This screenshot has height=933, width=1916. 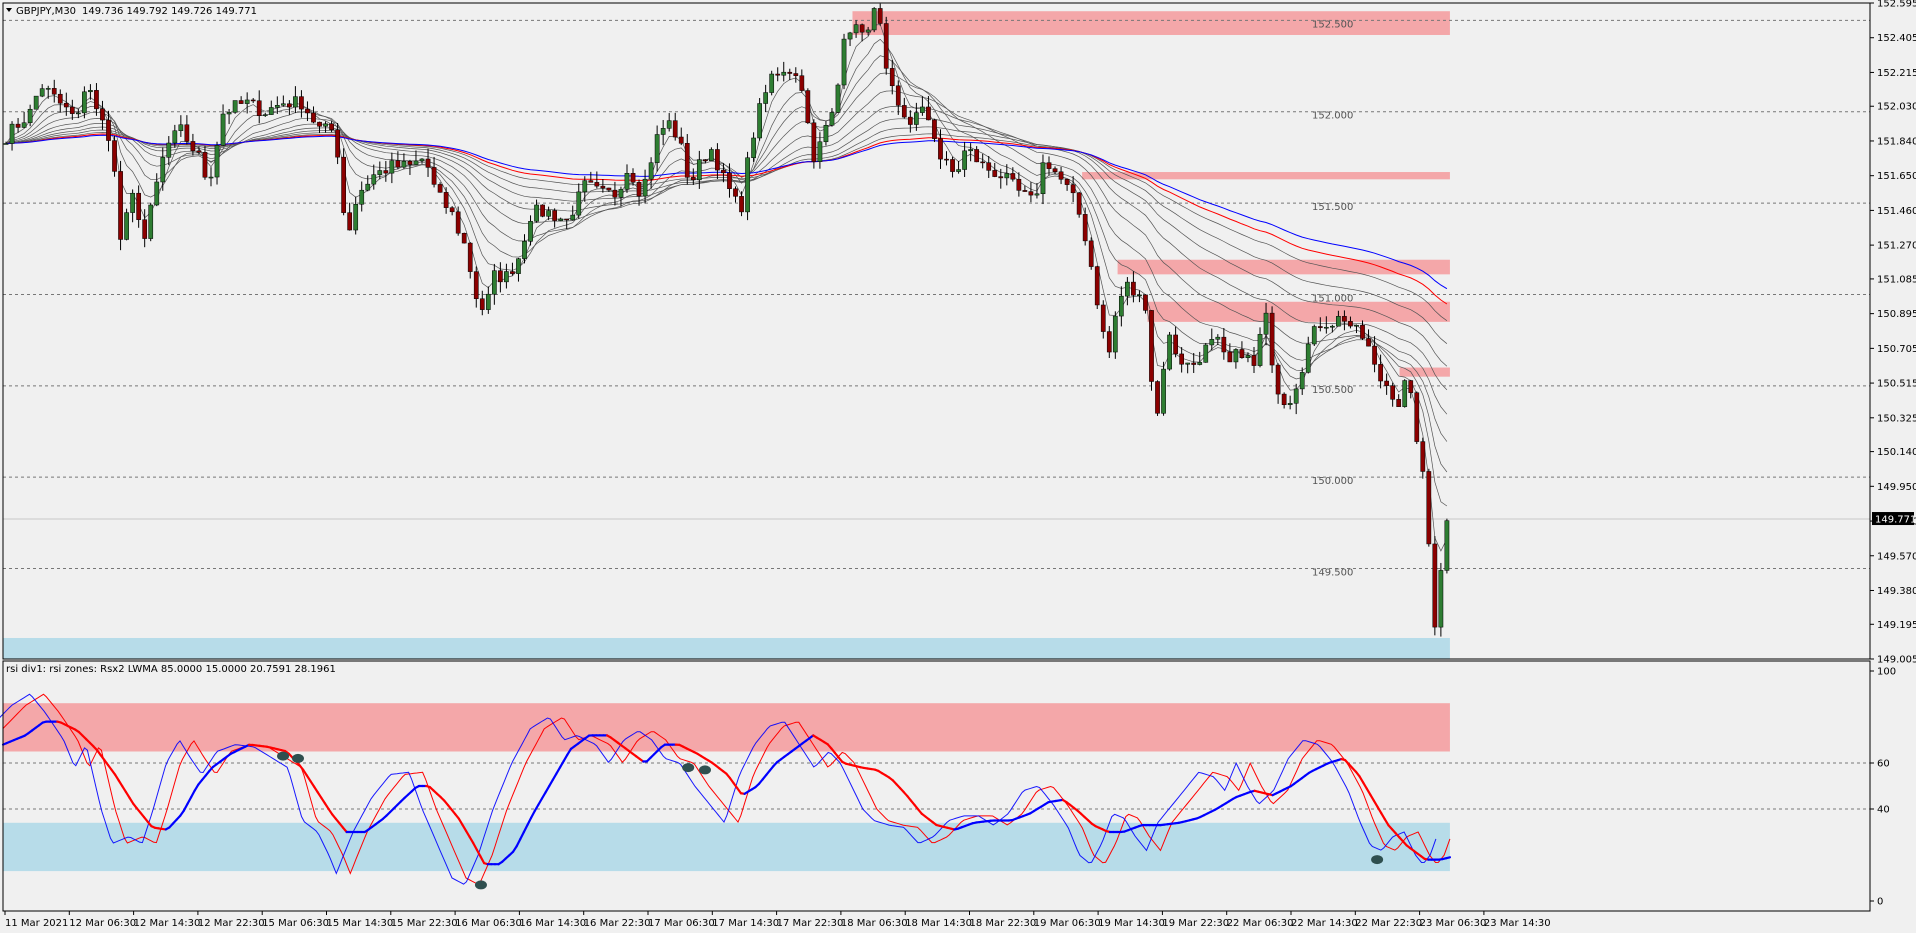 I want to click on dropdown-triangle-icon, so click(x=9, y=10).